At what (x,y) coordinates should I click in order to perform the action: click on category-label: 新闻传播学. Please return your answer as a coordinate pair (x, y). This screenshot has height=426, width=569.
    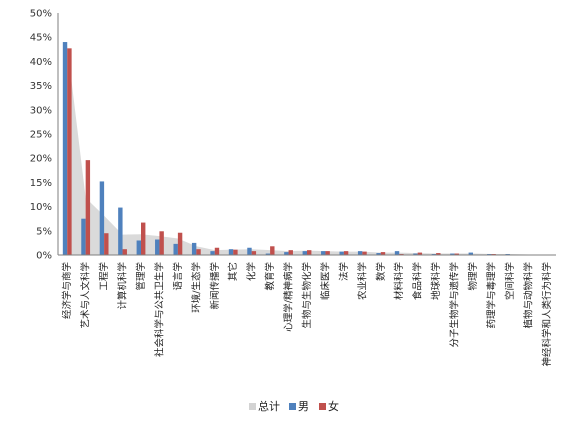
    Looking at the image, I should click on (215, 286).